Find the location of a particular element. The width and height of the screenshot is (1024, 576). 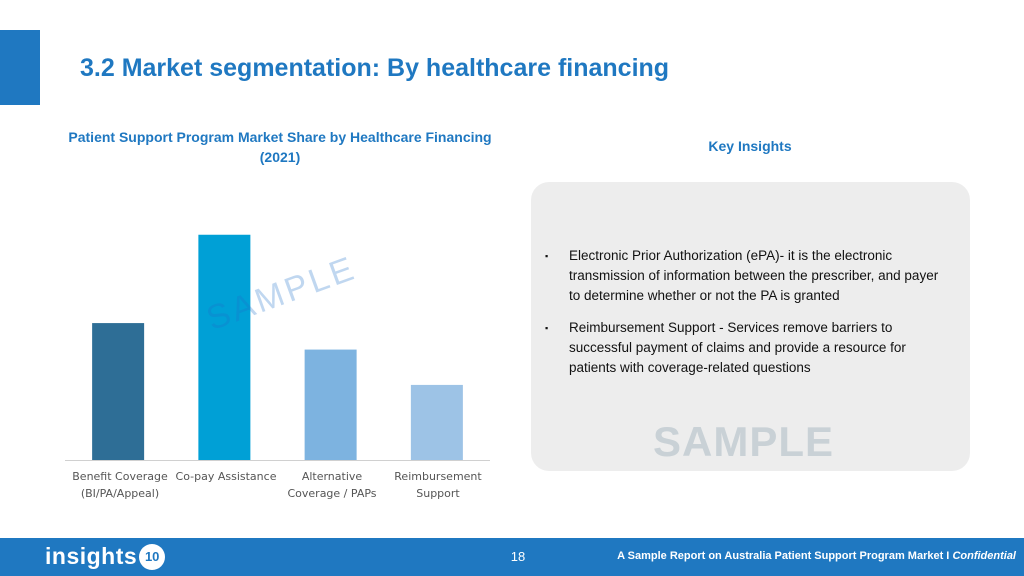

x-tick-label-co-pay-assistance: Co-pay Assistance is located at coordinates (226, 476).